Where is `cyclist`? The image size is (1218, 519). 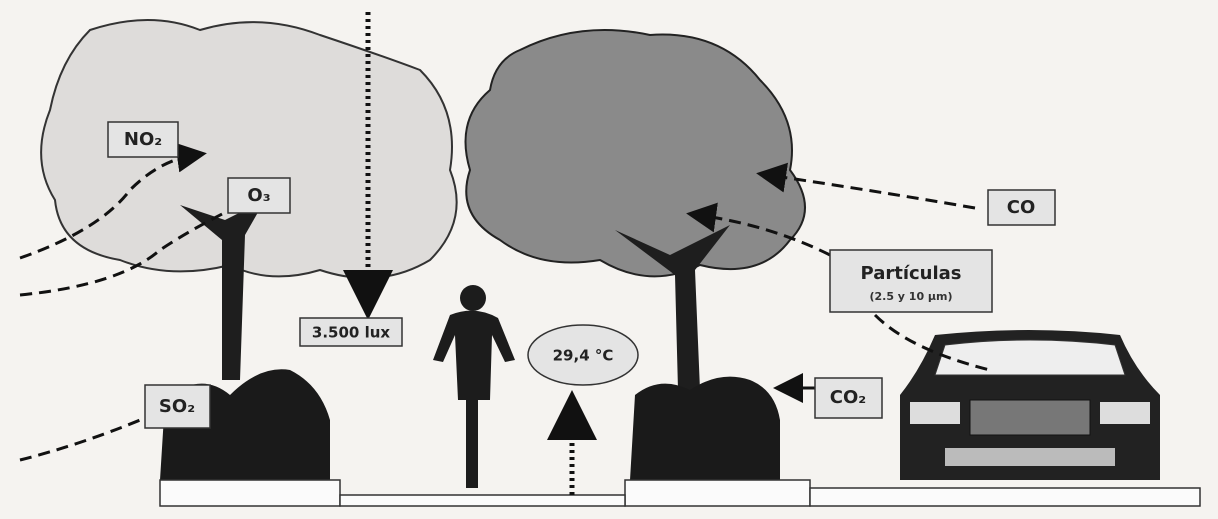
cyclist is located at coordinates (474, 386).